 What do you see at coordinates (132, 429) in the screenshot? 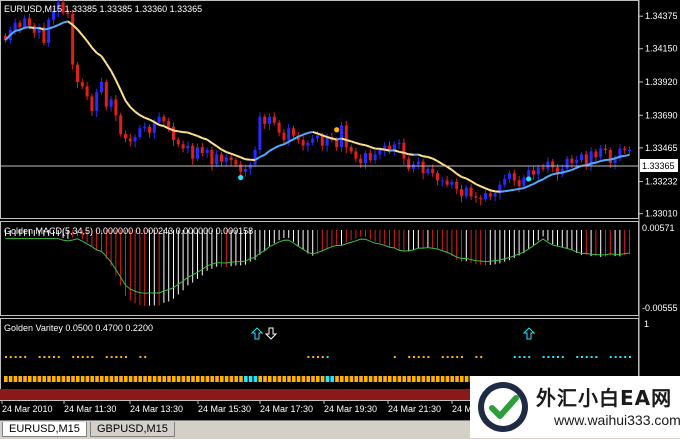
I see `tab-gbpusd: GBPUSD,M15` at bounding box center [132, 429].